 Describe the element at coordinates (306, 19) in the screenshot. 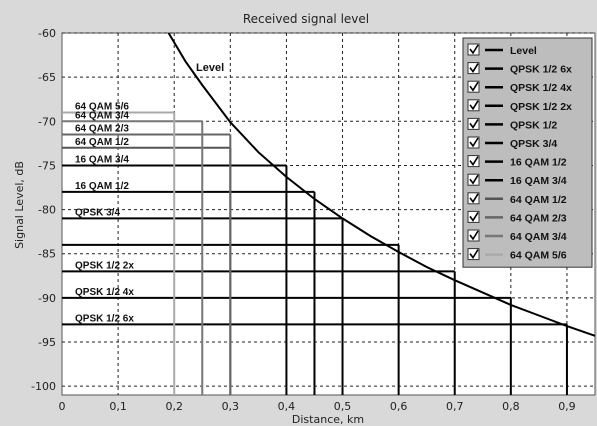

I see `chart-title: Received signal level` at that location.